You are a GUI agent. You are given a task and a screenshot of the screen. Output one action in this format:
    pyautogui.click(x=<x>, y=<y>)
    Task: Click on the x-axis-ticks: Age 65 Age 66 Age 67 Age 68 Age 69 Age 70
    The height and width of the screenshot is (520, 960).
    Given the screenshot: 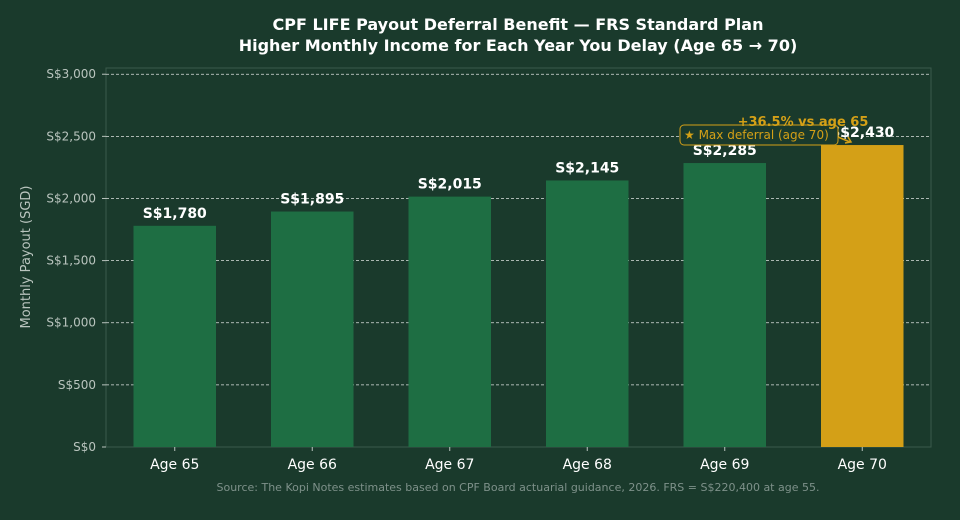 What is the action you would take?
    pyautogui.click(x=518, y=460)
    